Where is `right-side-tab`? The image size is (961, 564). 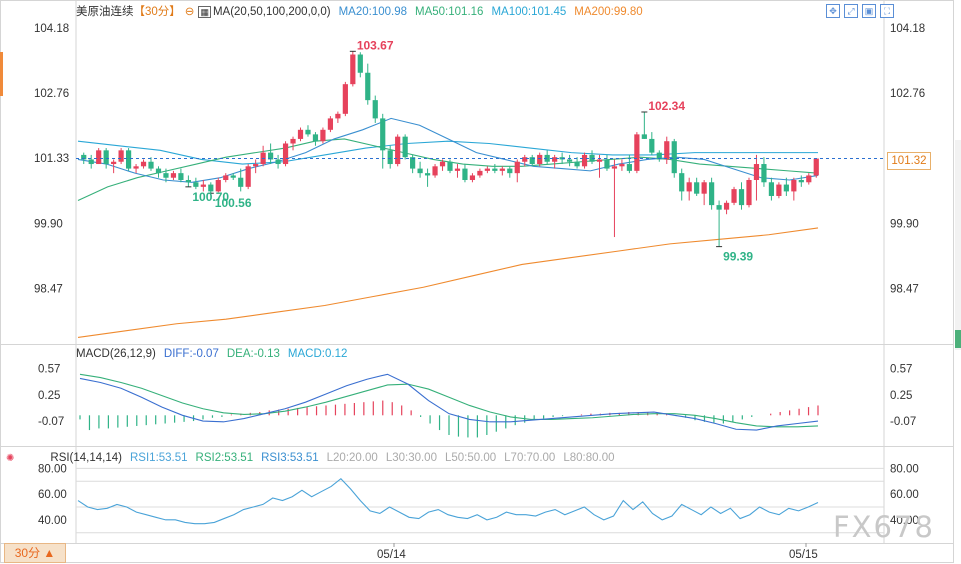 right-side-tab is located at coordinates (958, 339).